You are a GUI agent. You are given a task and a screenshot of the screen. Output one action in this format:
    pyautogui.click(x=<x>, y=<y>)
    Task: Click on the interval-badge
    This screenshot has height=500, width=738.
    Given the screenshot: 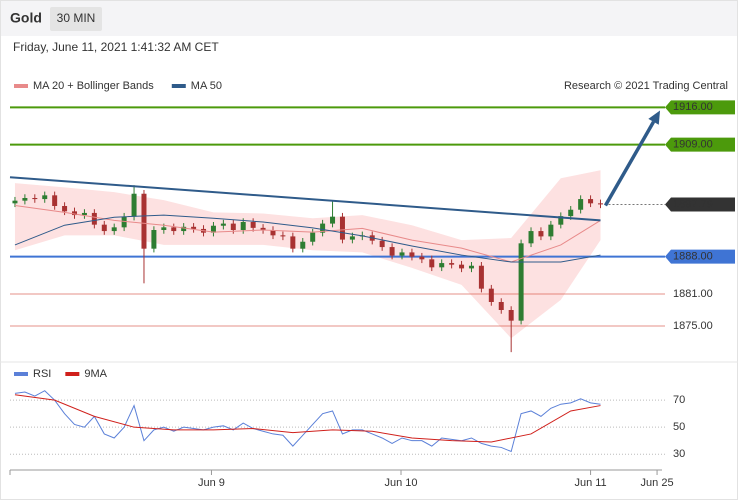 What is the action you would take?
    pyautogui.click(x=76, y=19)
    